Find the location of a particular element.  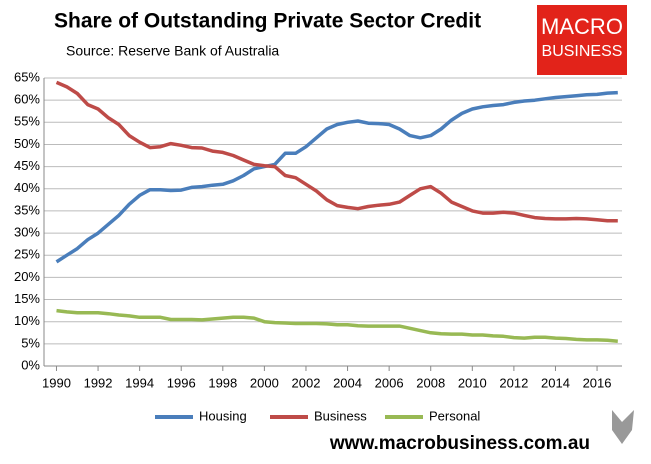

x-tick-label: 2000 is located at coordinates (264, 382).